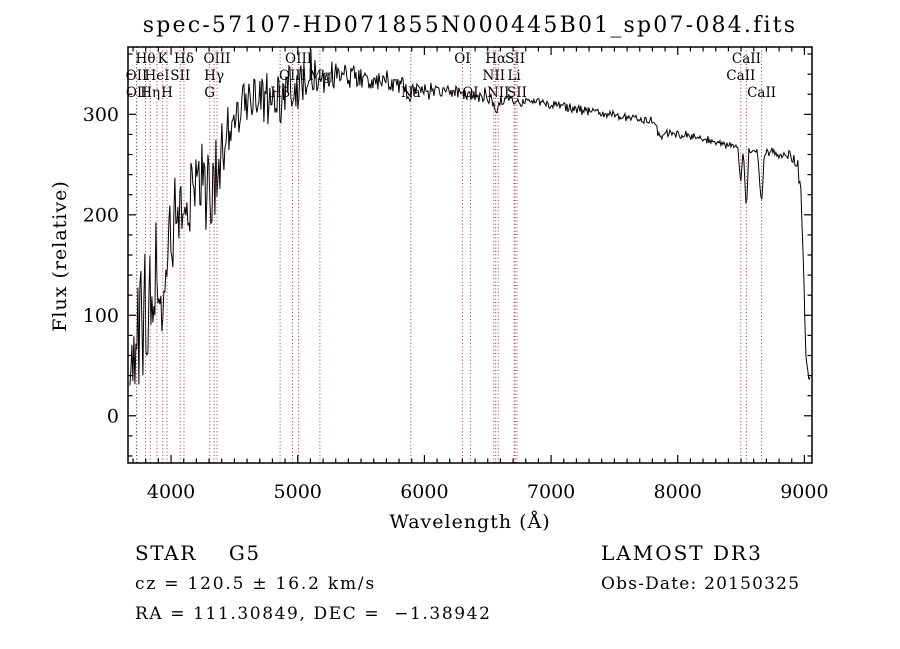 This screenshot has height=649, width=900. Describe the element at coordinates (678, 492) in the screenshot. I see `x-tick-label: 8000` at that location.